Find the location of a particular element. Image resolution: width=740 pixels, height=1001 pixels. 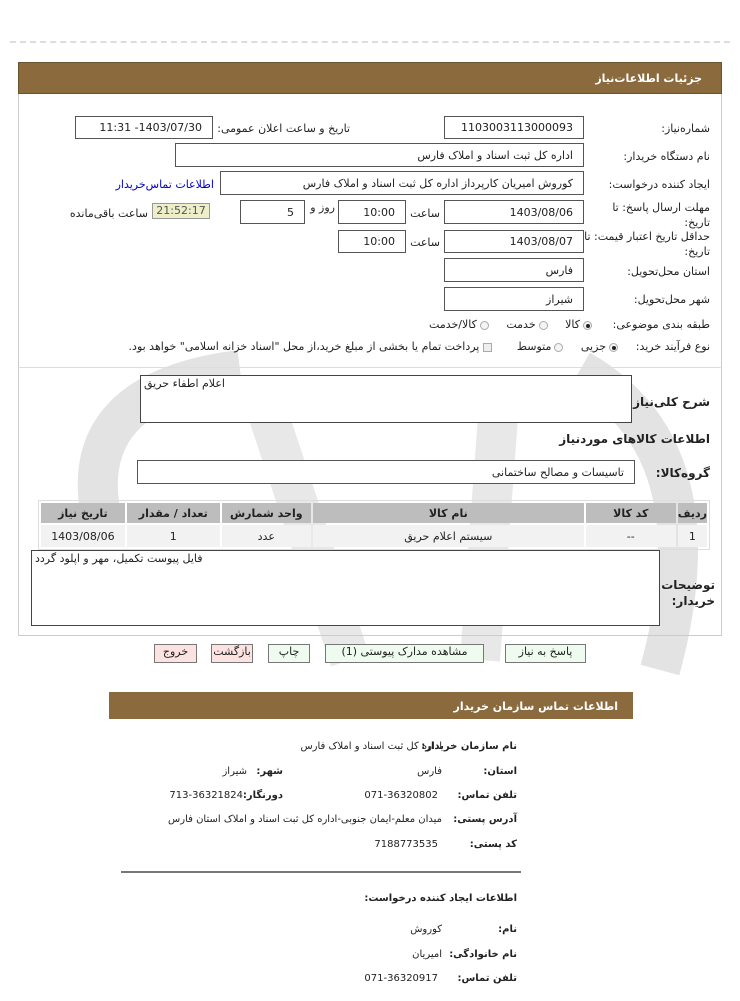

radio-goods-service: کالا/خدمت is located at coordinates (459, 324).